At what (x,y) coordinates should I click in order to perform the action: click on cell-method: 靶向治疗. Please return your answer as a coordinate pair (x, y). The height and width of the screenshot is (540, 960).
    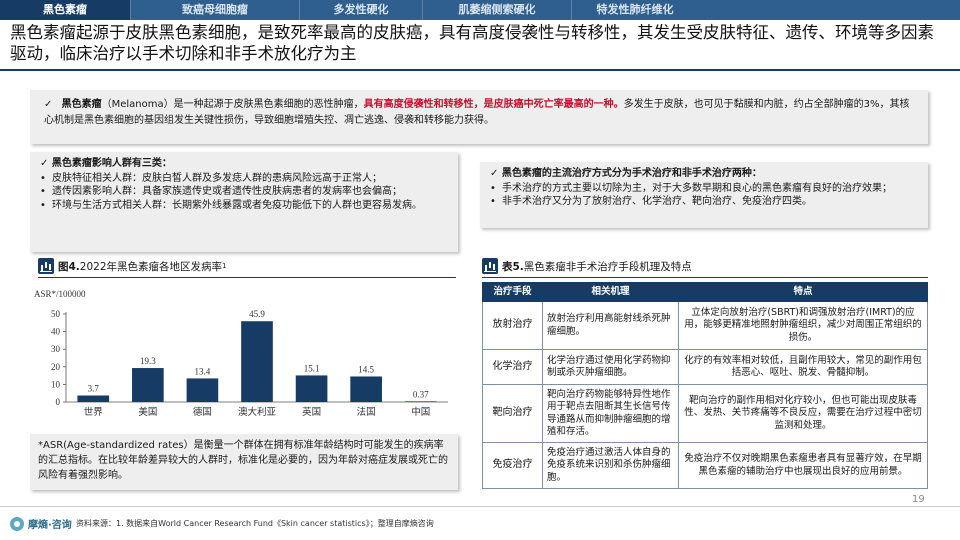
    Looking at the image, I should click on (512, 413).